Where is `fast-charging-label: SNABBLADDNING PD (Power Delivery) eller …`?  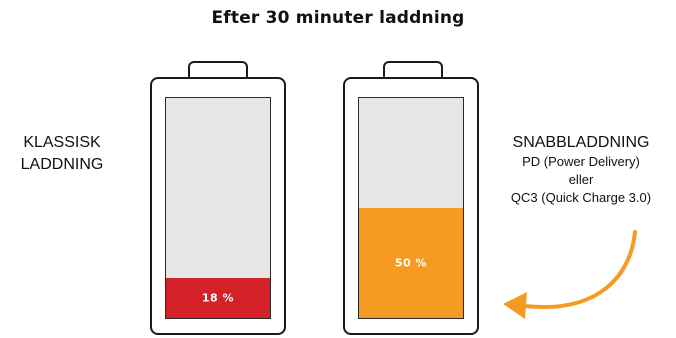 fast-charging-label: SNABBLADDNING PD (Power Delivery) eller … is located at coordinates (581, 170).